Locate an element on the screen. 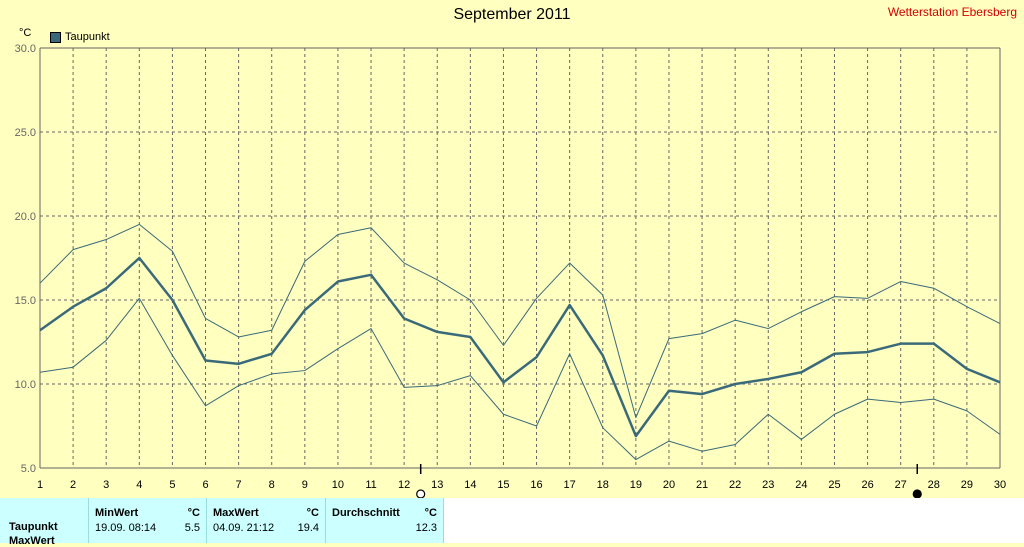  y-tick-label: 15.0 is located at coordinates (25, 301).